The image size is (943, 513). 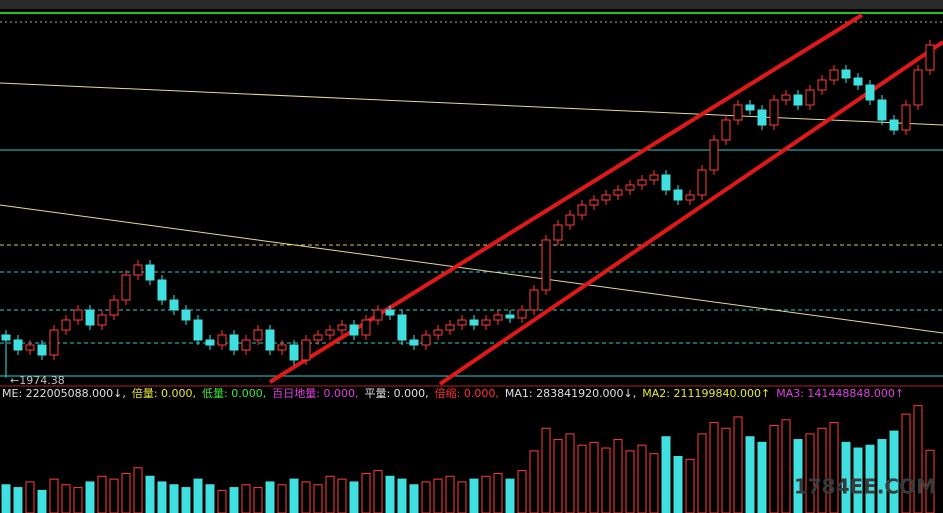 I want to click on indicator-label: 百日地量: 0.000,, so click(x=315, y=393).